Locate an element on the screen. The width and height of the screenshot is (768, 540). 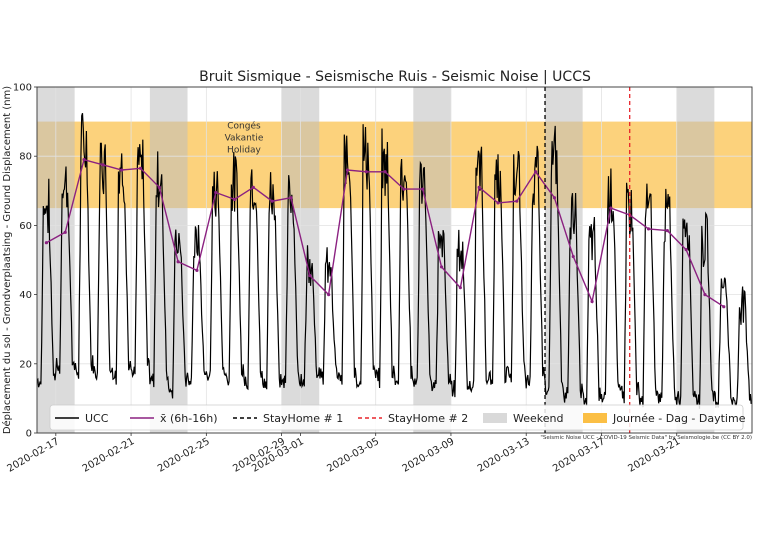
legend-box is located at coordinates (396, 417).